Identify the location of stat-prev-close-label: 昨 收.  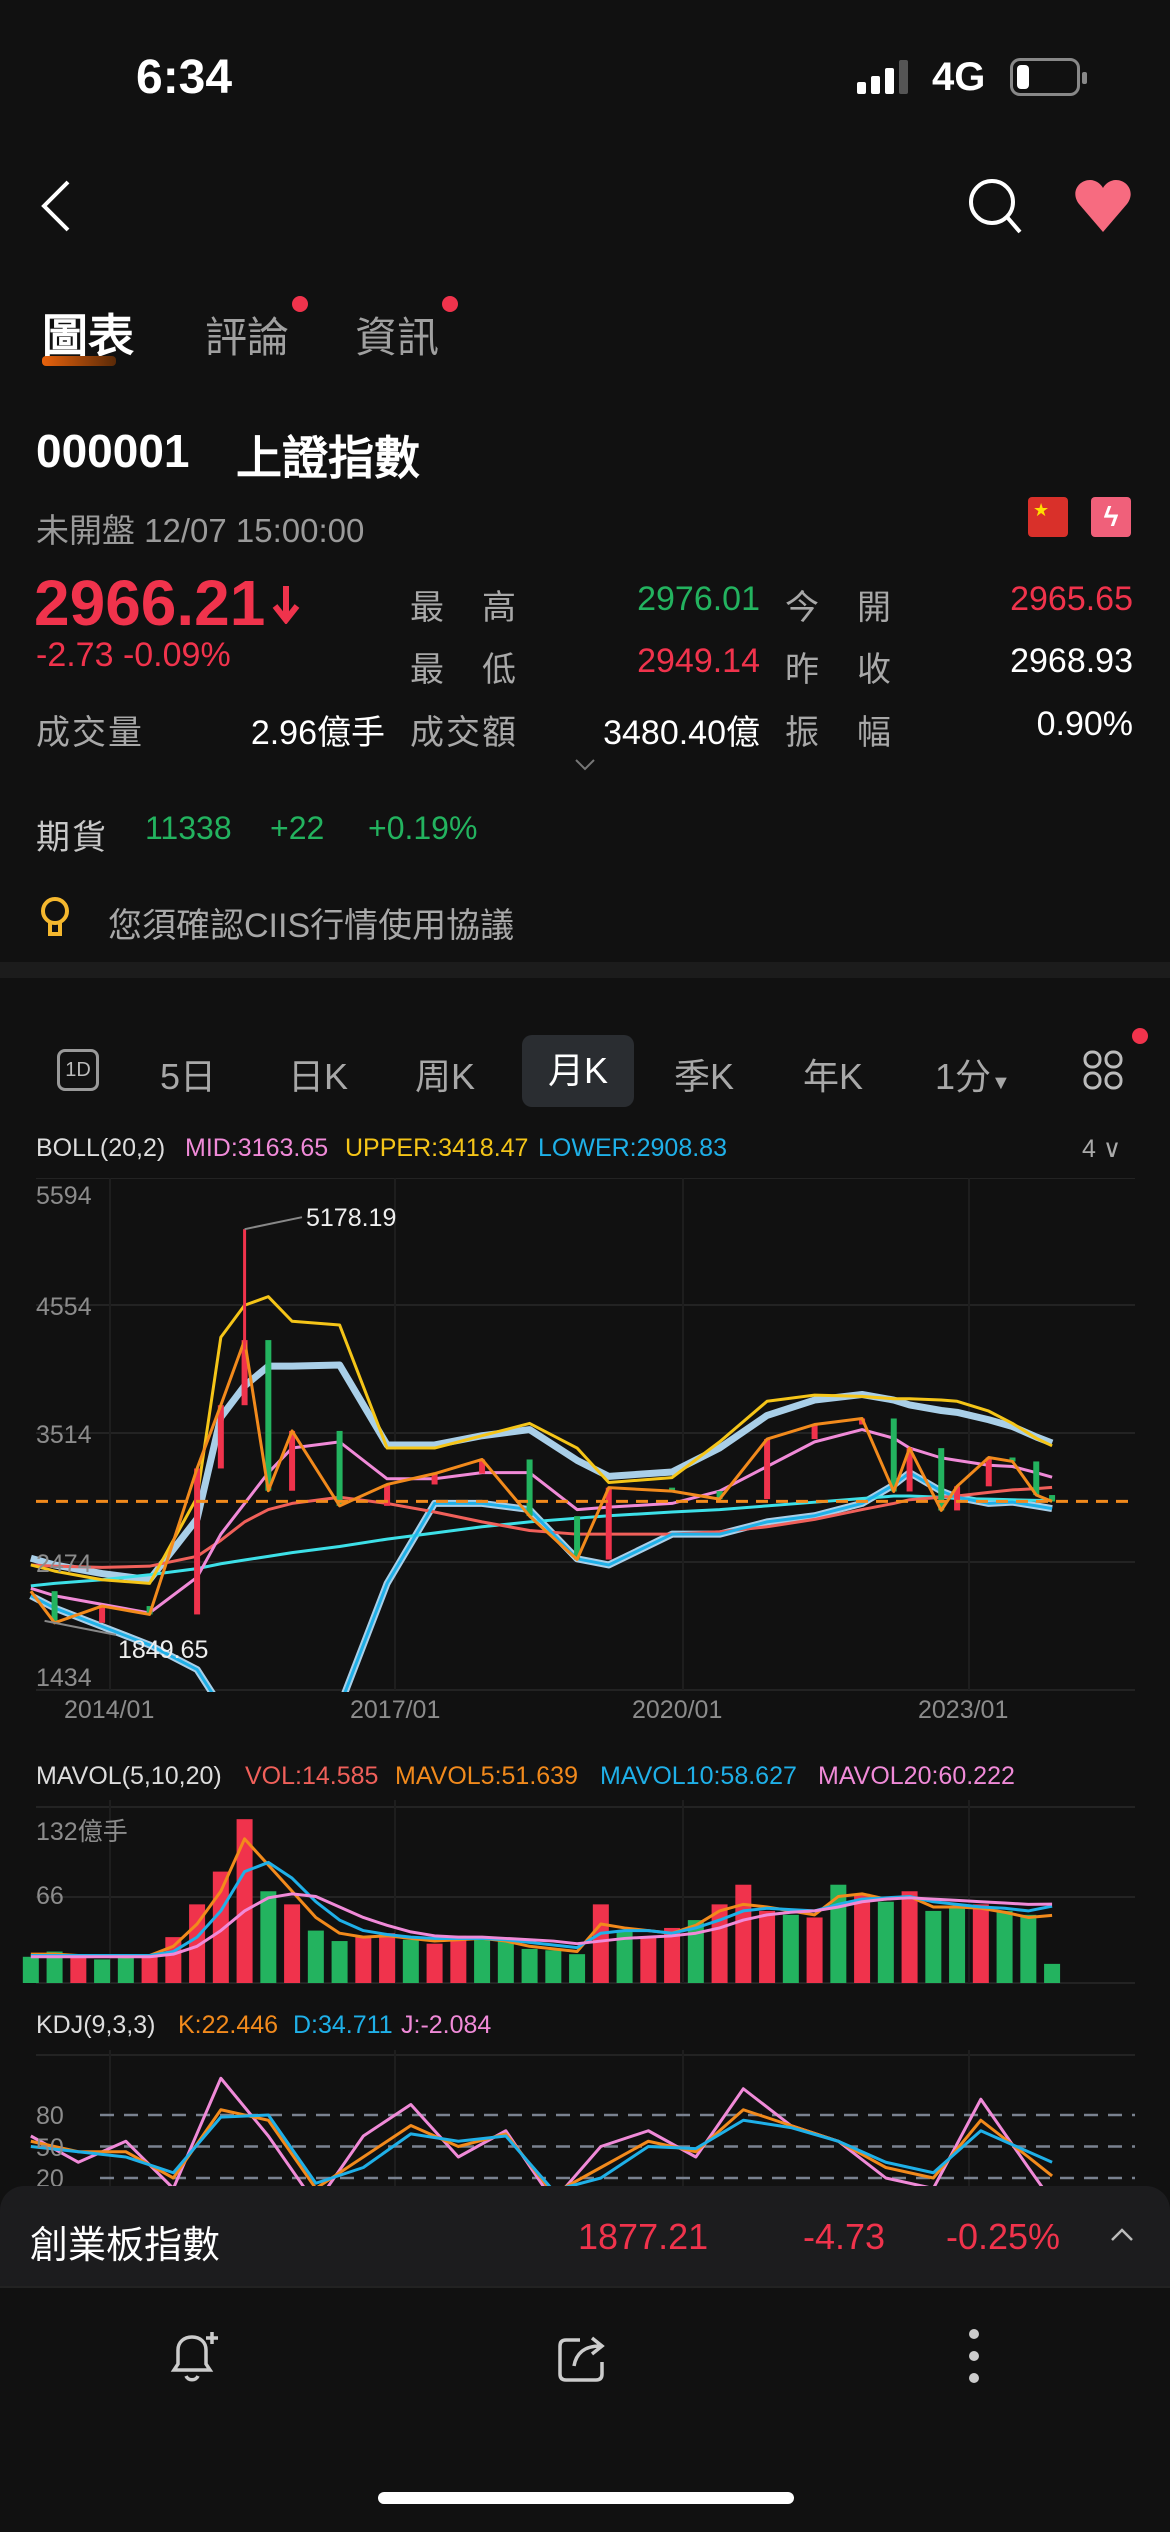
(839, 670).